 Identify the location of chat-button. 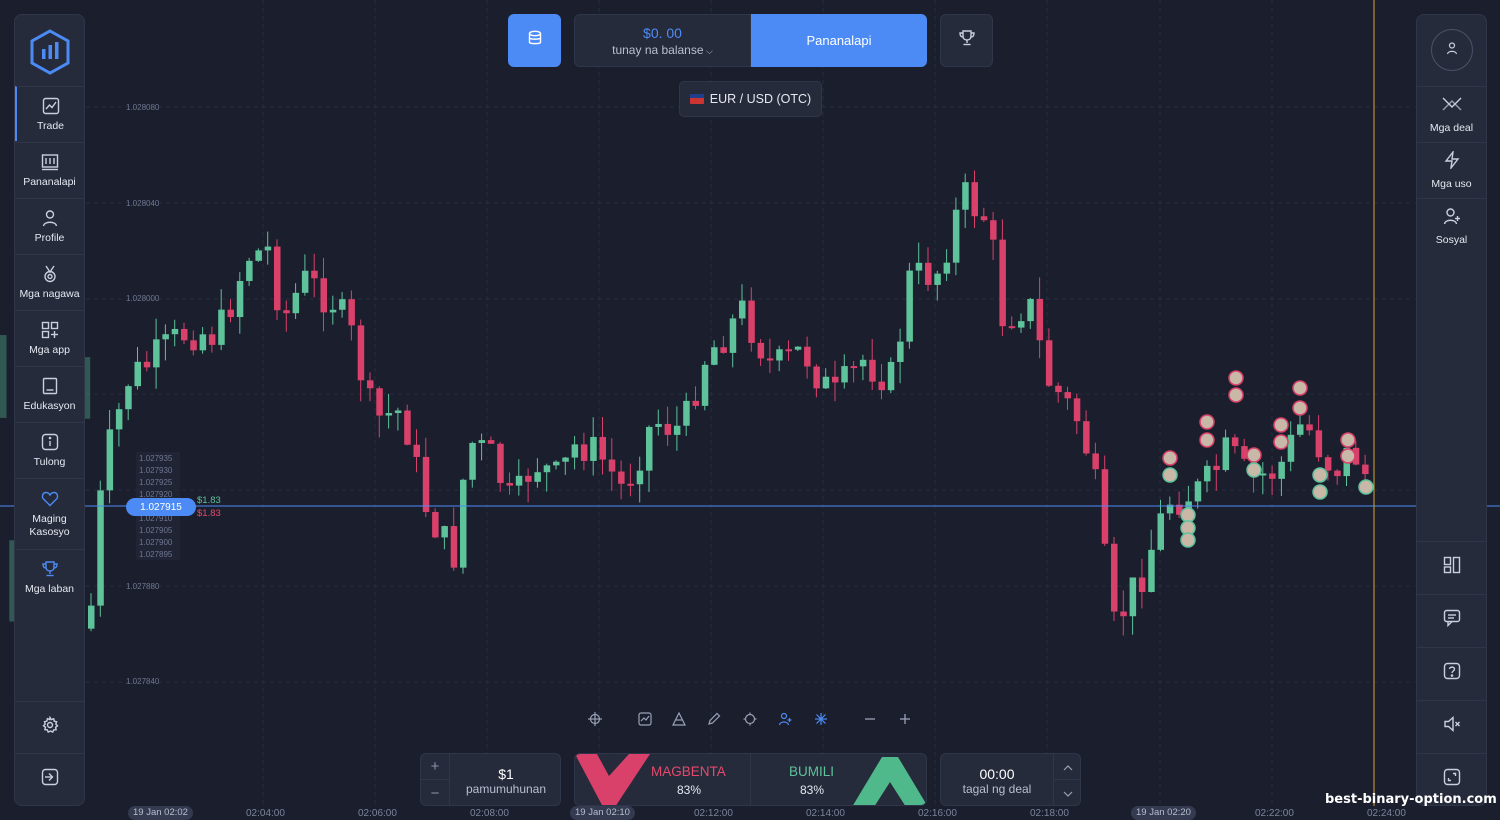
(1451, 620).